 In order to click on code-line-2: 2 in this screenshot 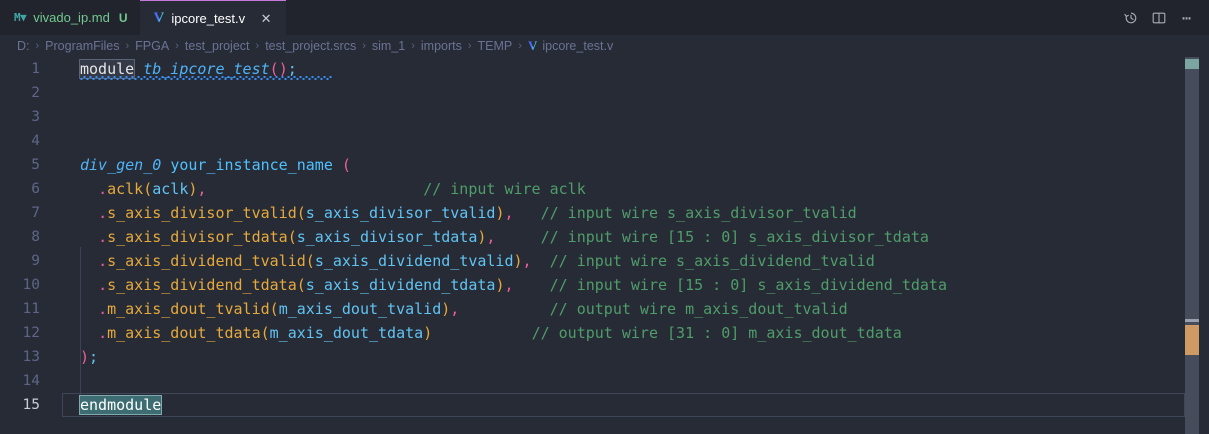, I will do `click(604, 93)`.